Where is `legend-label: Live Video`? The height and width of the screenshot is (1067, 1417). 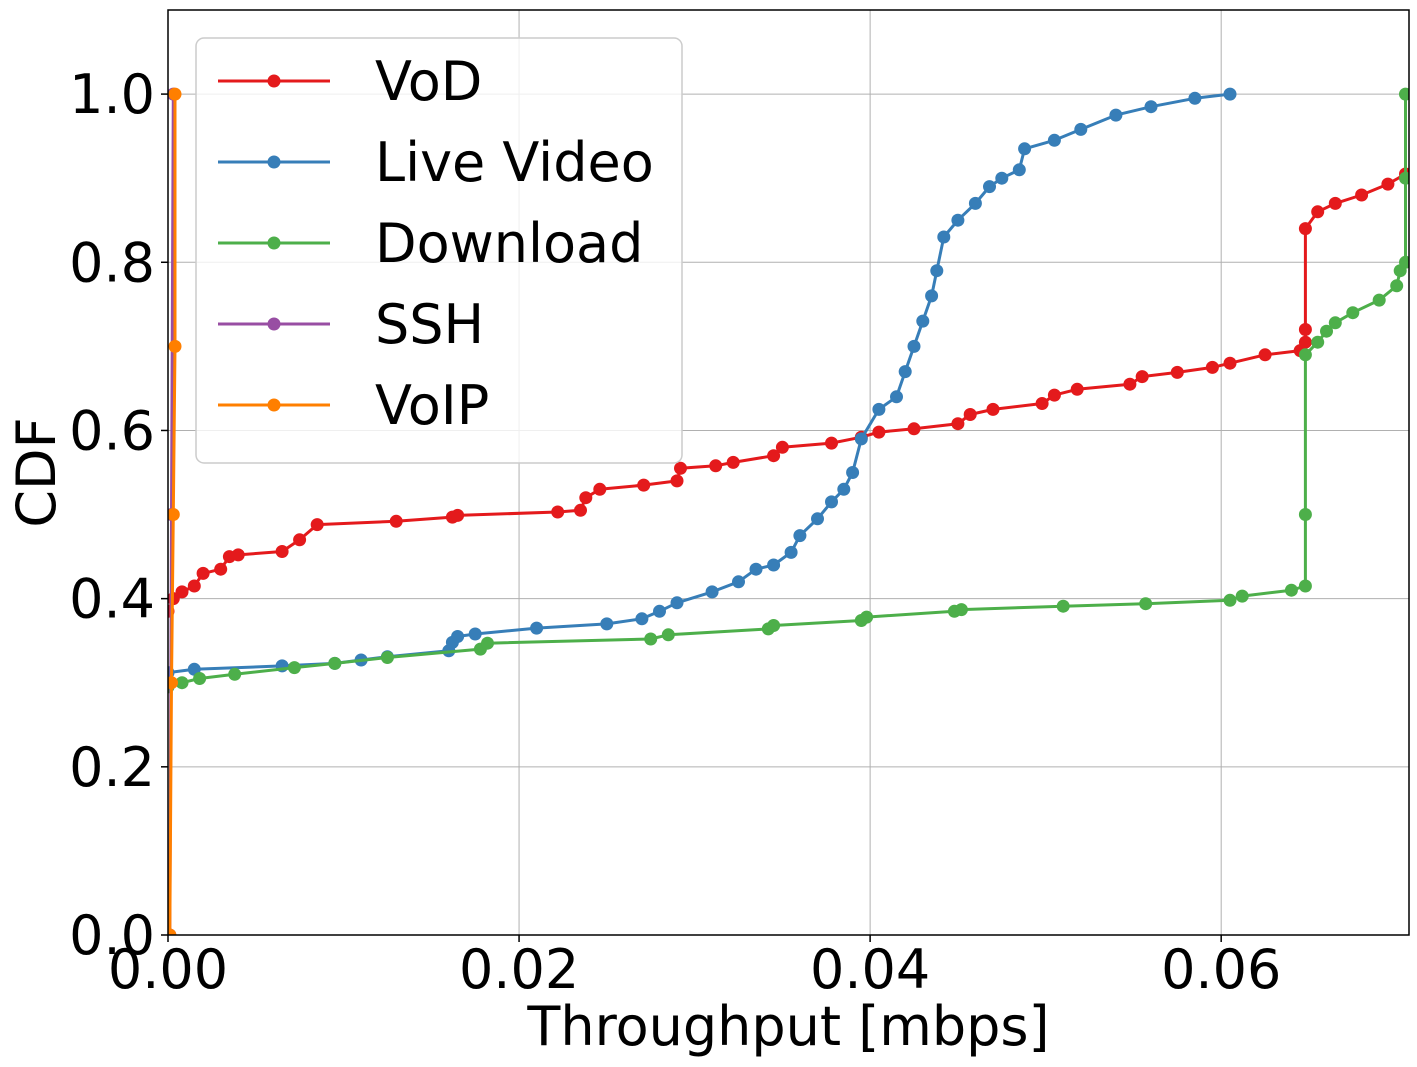
legend-label: Live Video is located at coordinates (514, 162).